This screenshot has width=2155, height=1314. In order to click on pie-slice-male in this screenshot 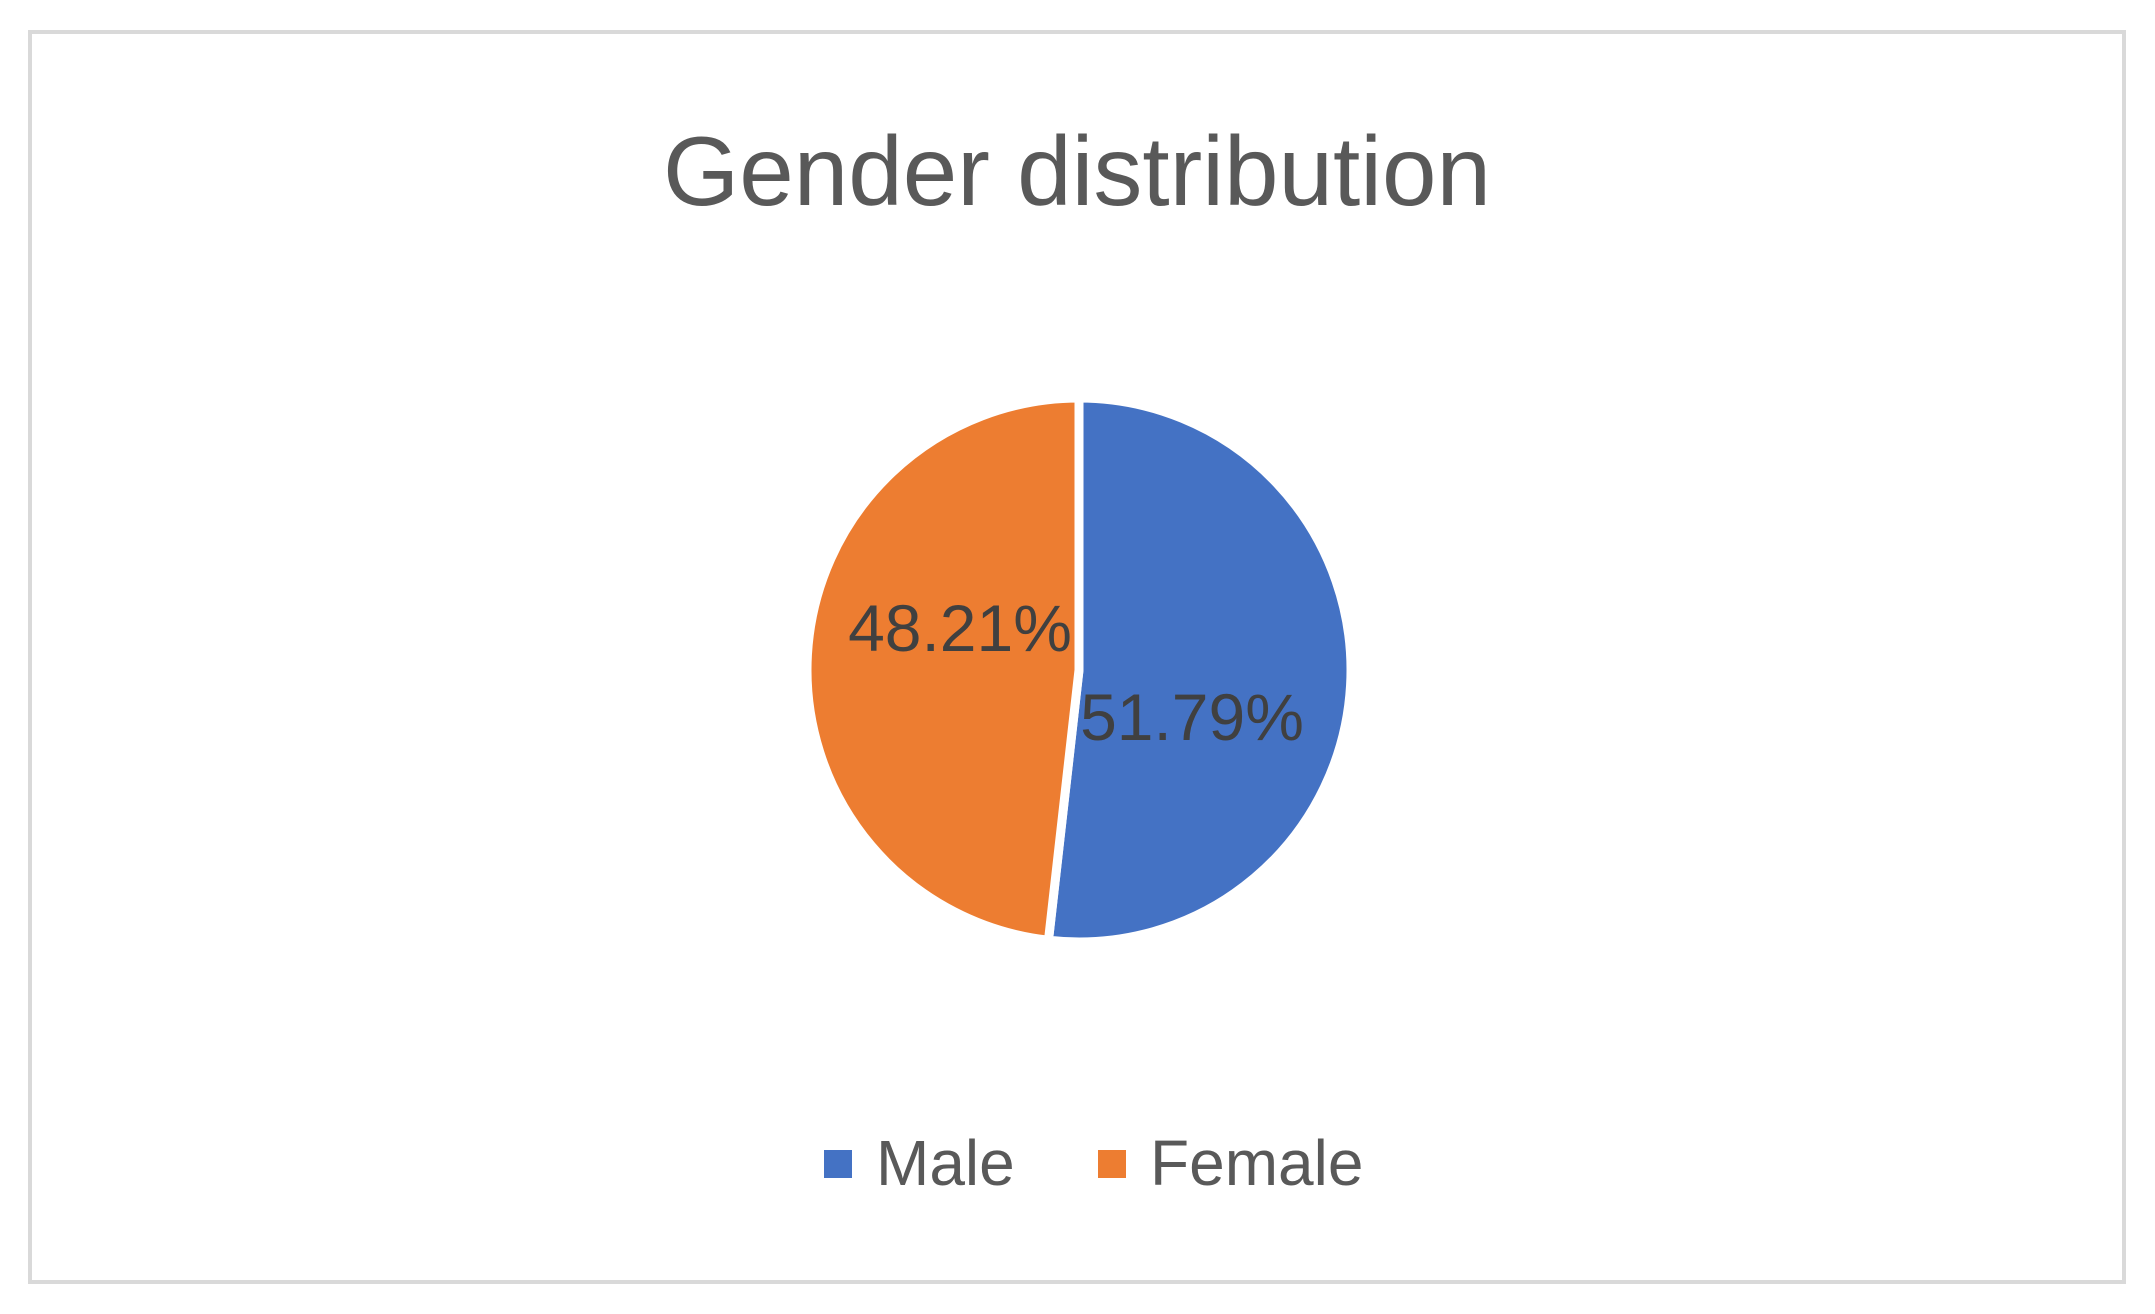, I will do `click(1199, 670)`.